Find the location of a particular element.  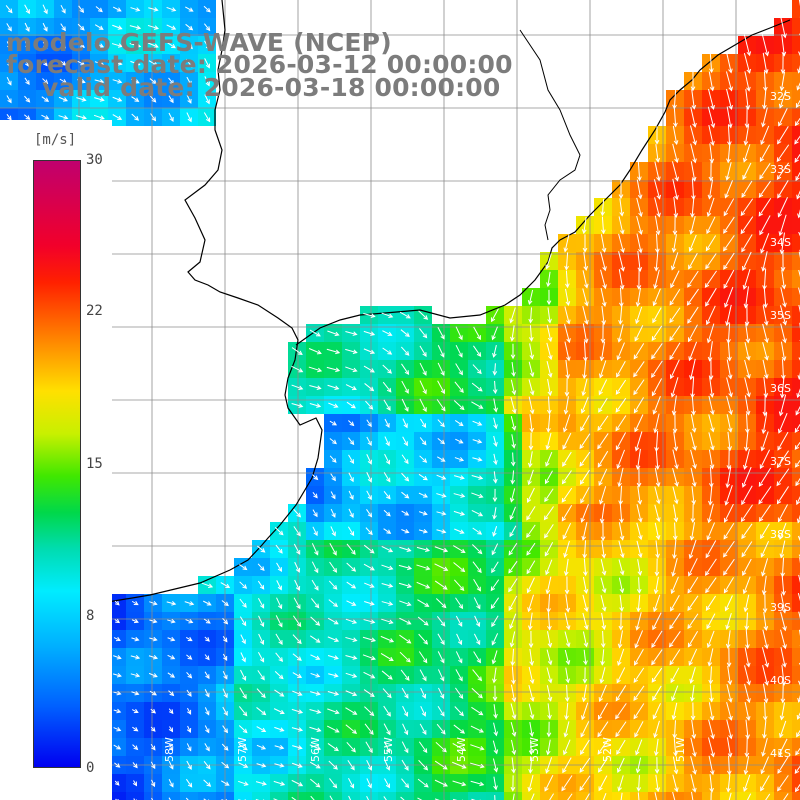

model-title: modelo GEFS-WAVE (NCEP) is located at coordinates (199, 42).